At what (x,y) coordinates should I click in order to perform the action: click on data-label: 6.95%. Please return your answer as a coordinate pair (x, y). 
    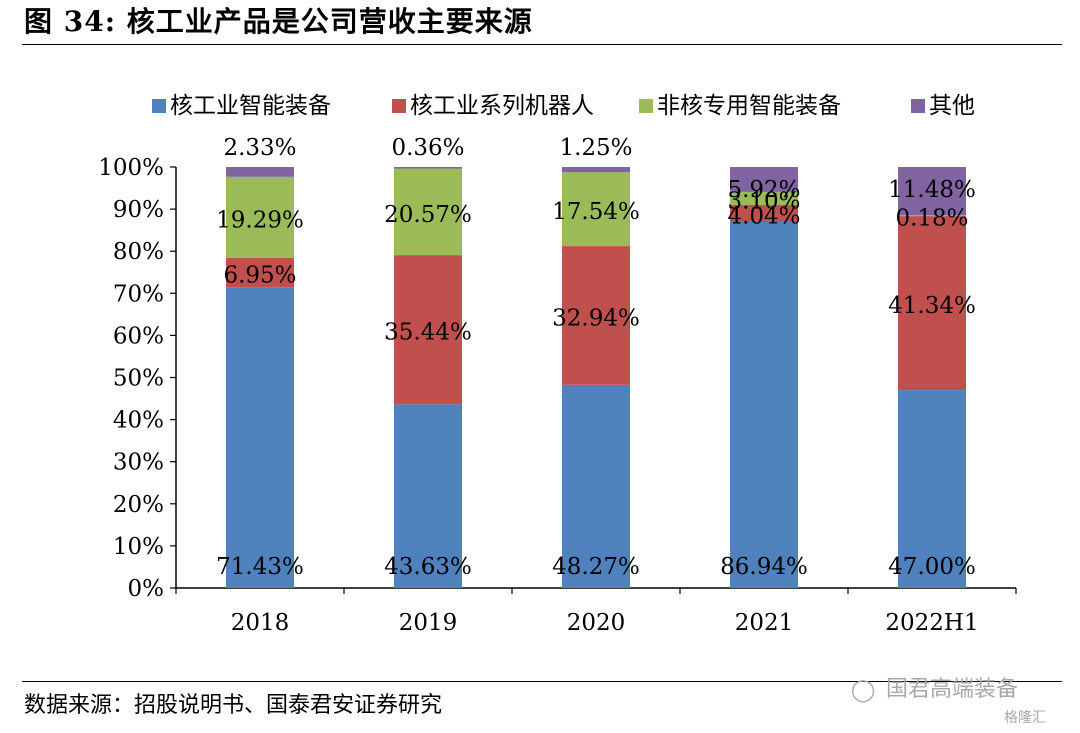
    Looking at the image, I should click on (259, 276).